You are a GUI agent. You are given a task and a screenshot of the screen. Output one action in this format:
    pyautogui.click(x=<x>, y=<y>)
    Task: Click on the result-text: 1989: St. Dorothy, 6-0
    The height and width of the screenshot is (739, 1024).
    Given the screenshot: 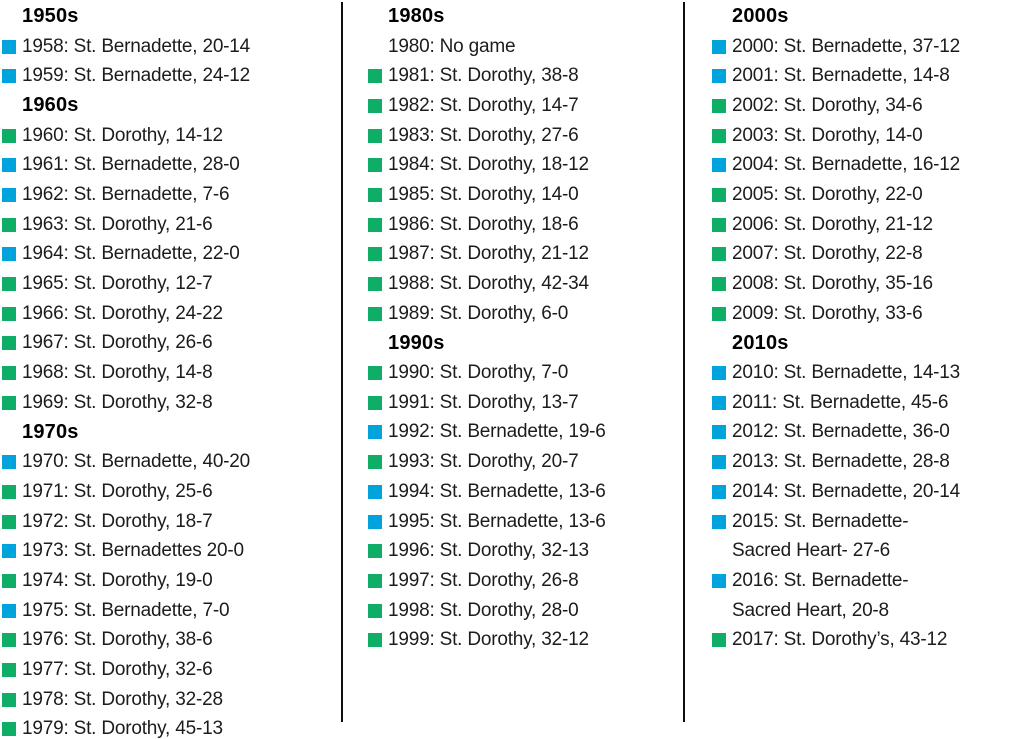 What is the action you would take?
    pyautogui.click(x=478, y=313)
    